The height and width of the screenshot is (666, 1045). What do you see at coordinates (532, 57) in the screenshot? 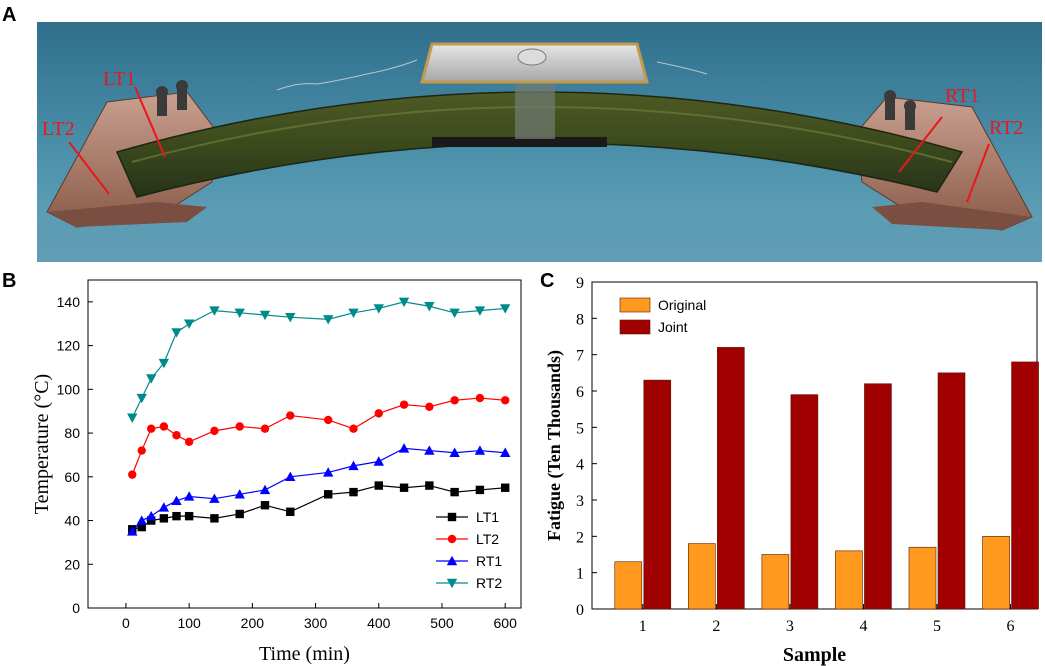
I see `center-bolt` at bounding box center [532, 57].